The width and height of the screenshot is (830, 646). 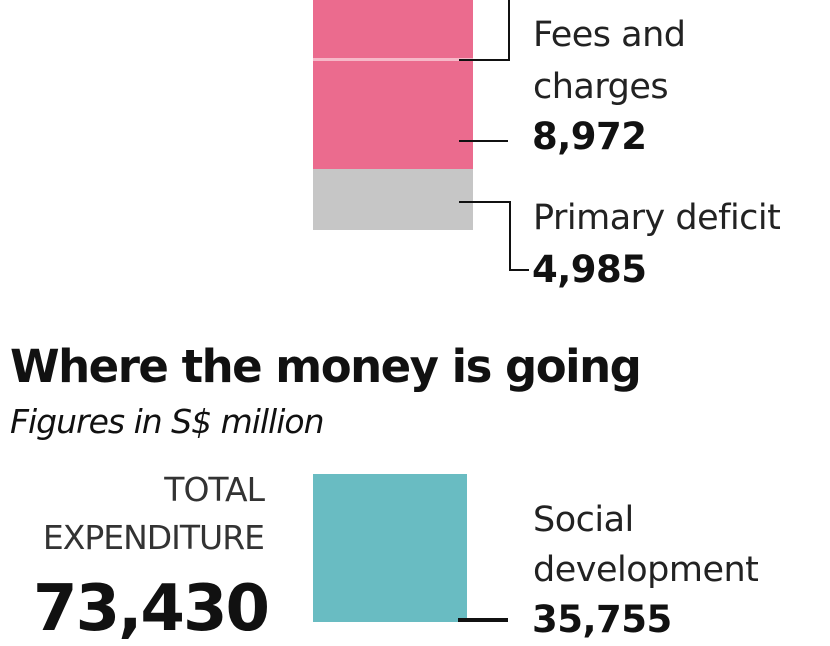 I want to click on bar-segment-primary-deficit, so click(x=393, y=199).